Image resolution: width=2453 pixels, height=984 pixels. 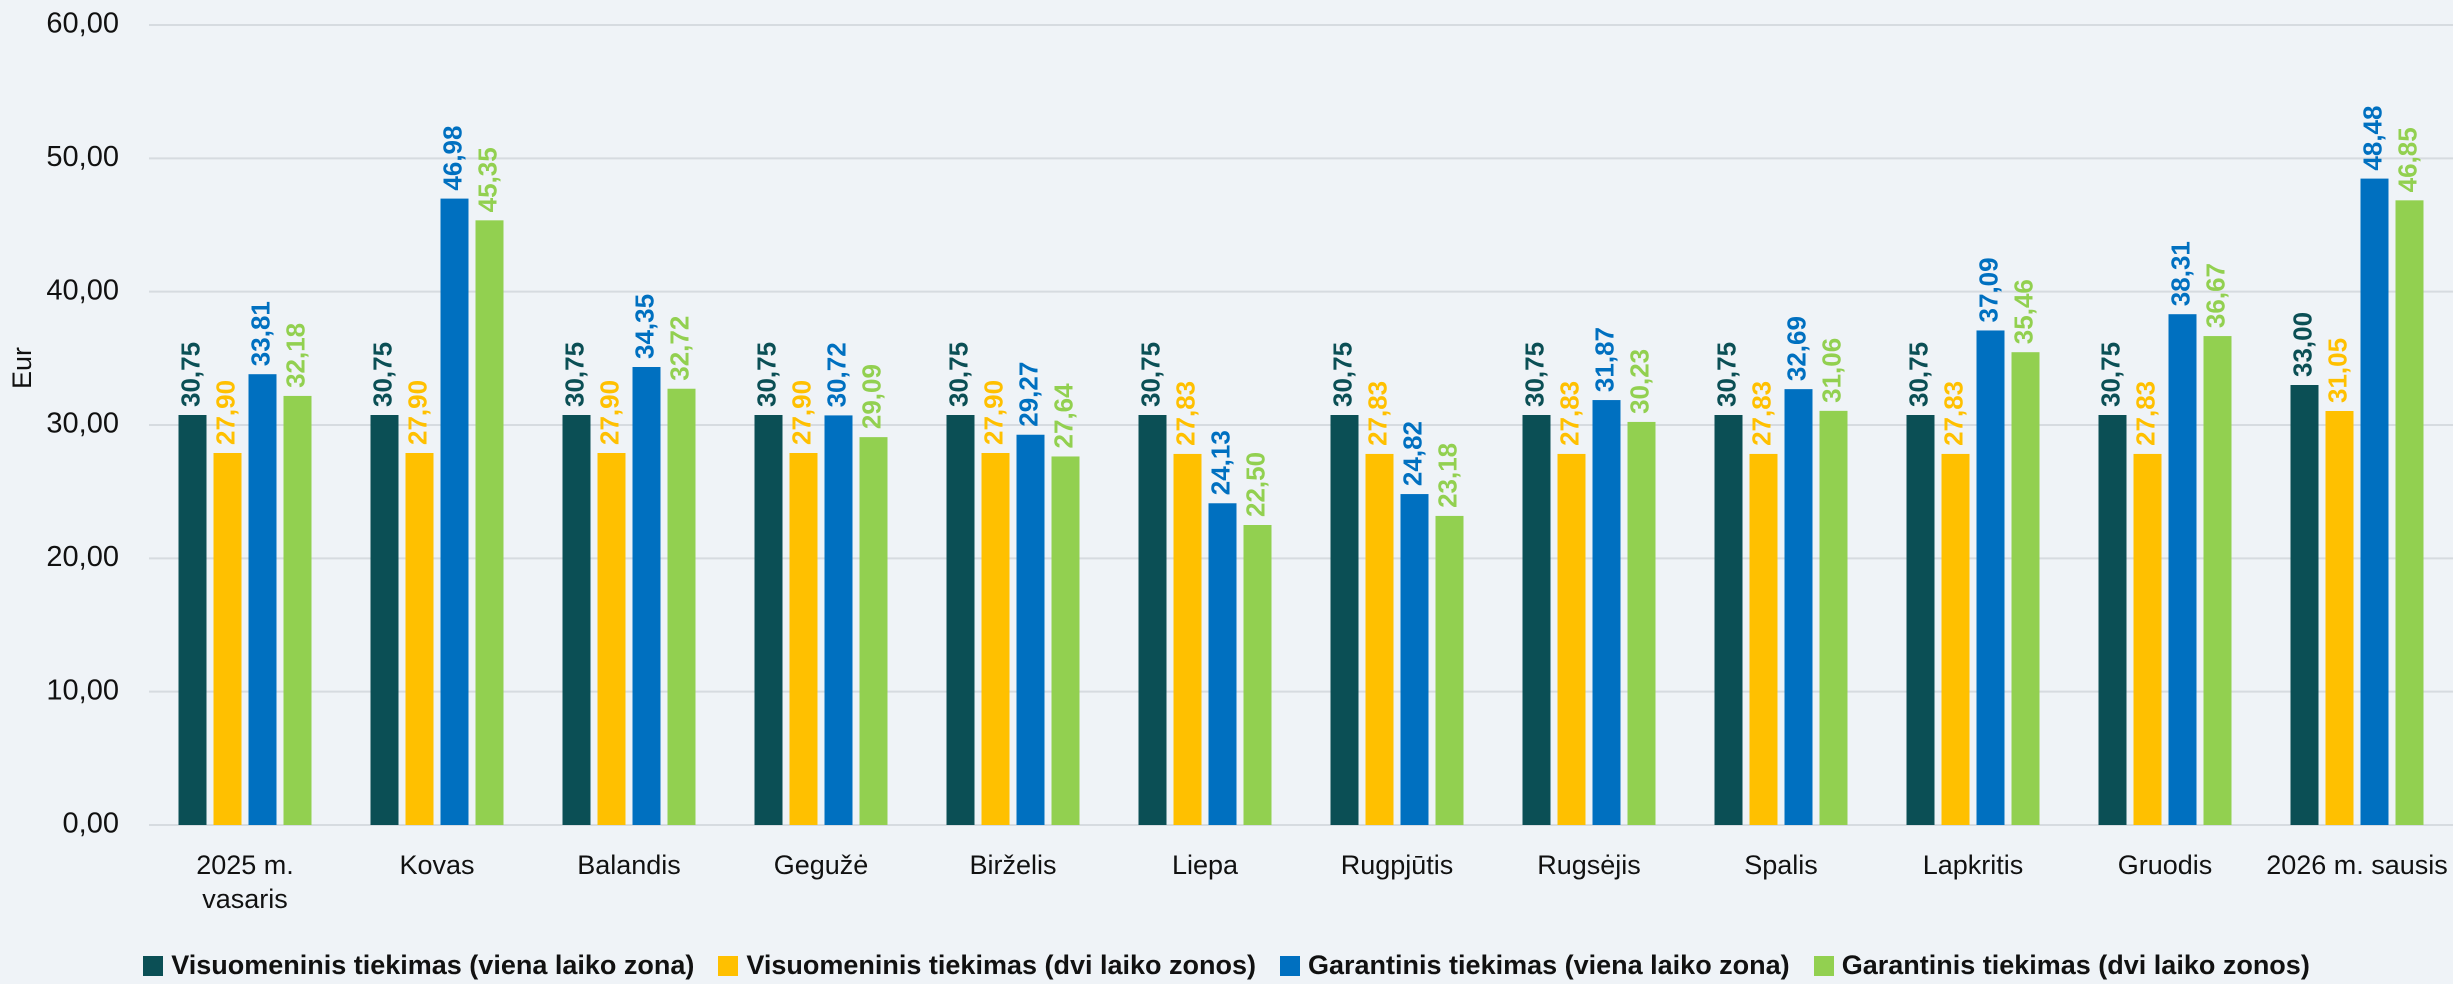 What do you see at coordinates (2023, 311) in the screenshot?
I see `data-label: 35,46` at bounding box center [2023, 311].